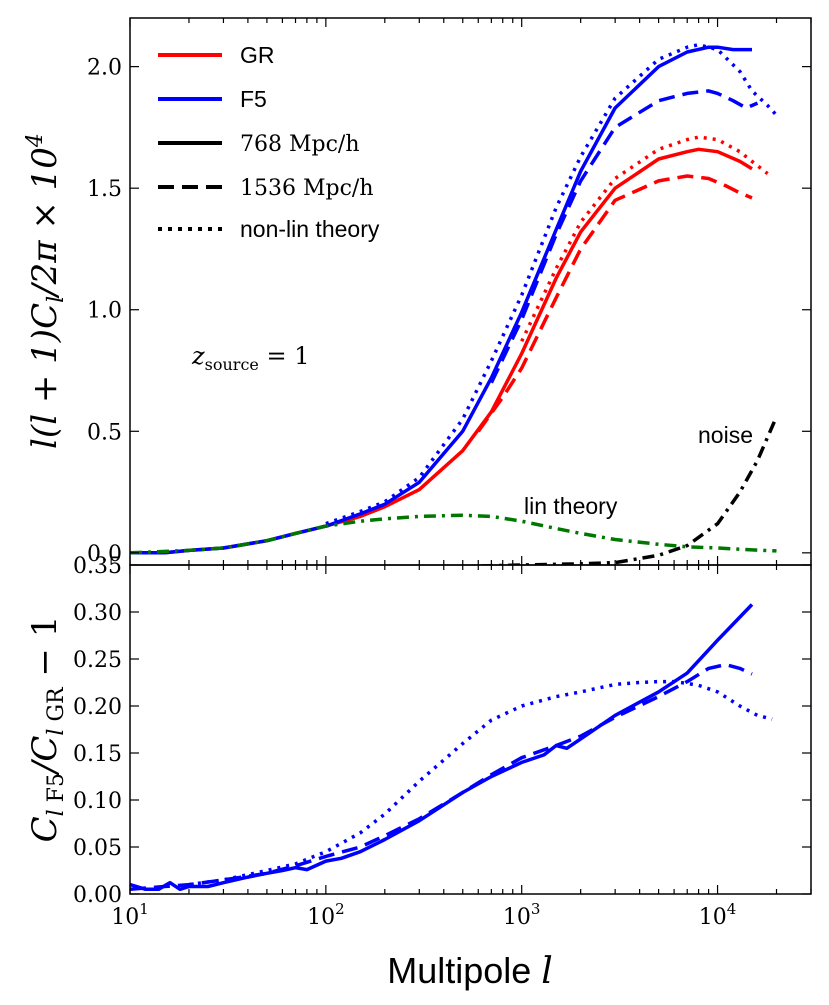 Image resolution: width=829 pixels, height=1005 pixels. What do you see at coordinates (307, 188) in the screenshot?
I see `legend-label-1536: 1536 Mpc/h` at bounding box center [307, 188].